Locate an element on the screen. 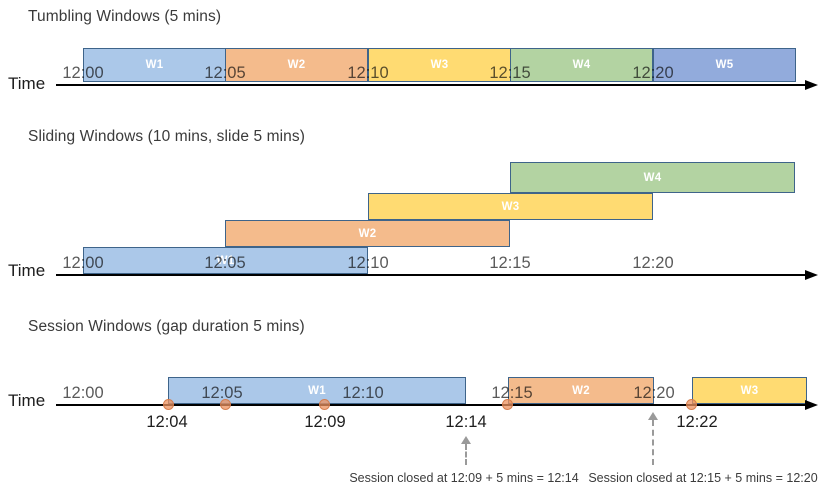  session-section-title: Session Windows (gap duration 5 mins) is located at coordinates (166, 326).